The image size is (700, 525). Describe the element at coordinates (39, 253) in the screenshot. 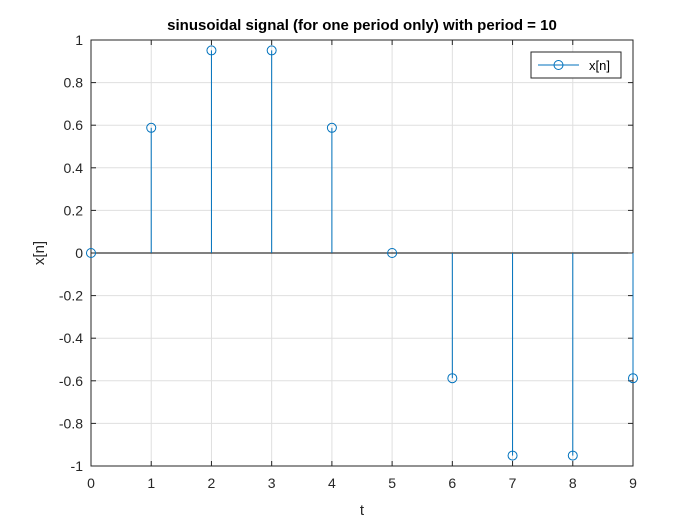

I see `y-axis-label: x[n]` at that location.